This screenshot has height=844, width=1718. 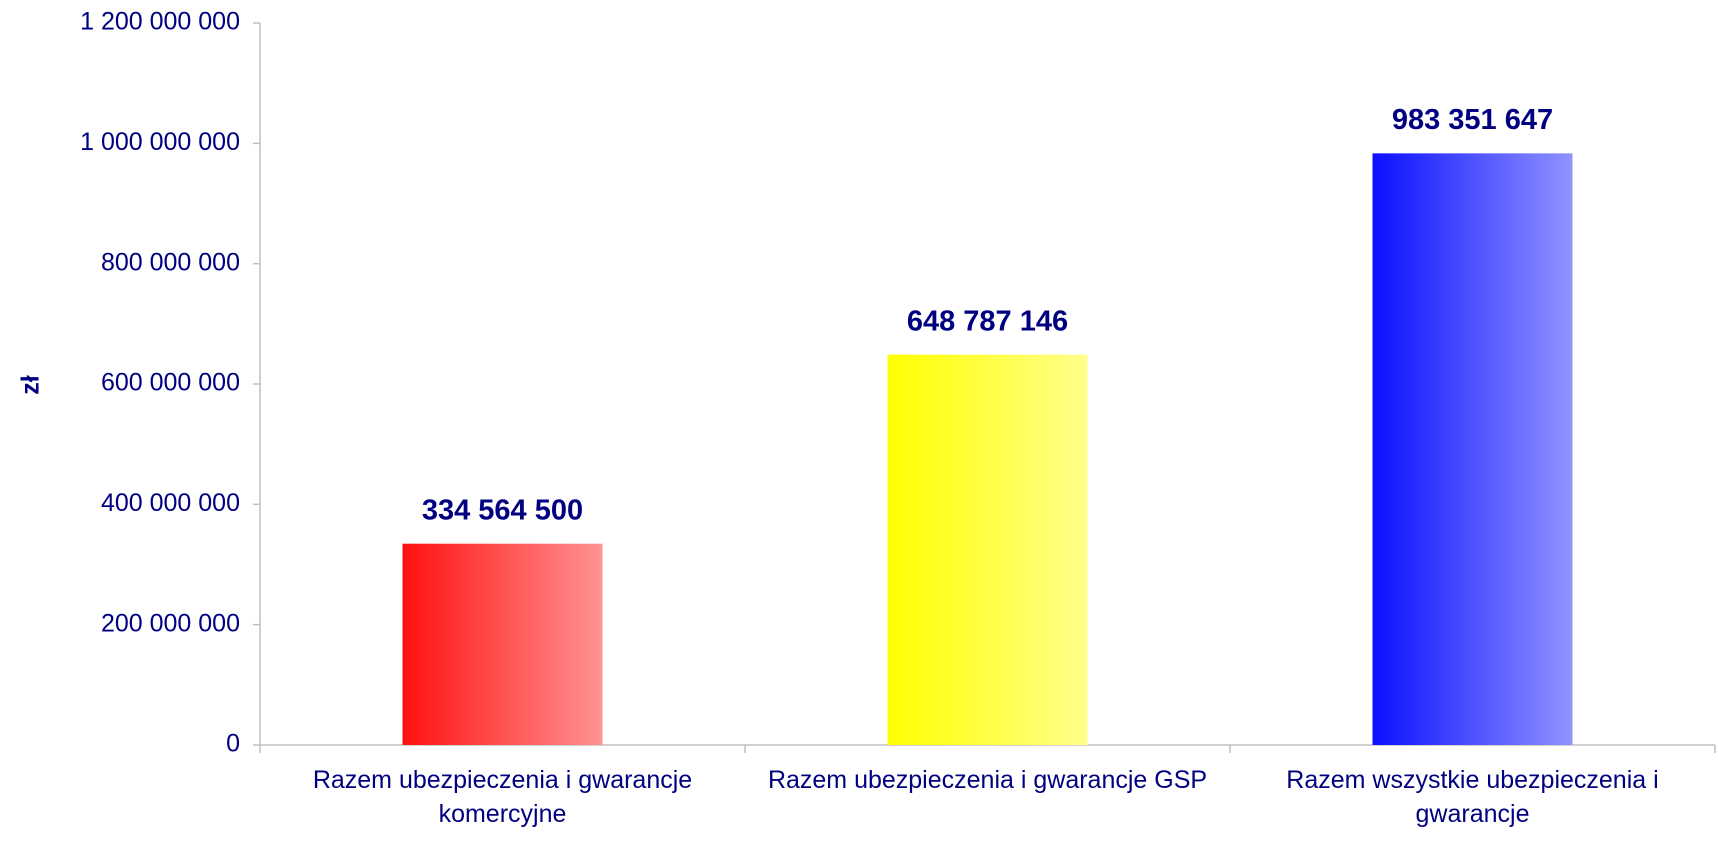 What do you see at coordinates (160, 22) in the screenshot?
I see `y-tick-label: 1 200 000 000` at bounding box center [160, 22].